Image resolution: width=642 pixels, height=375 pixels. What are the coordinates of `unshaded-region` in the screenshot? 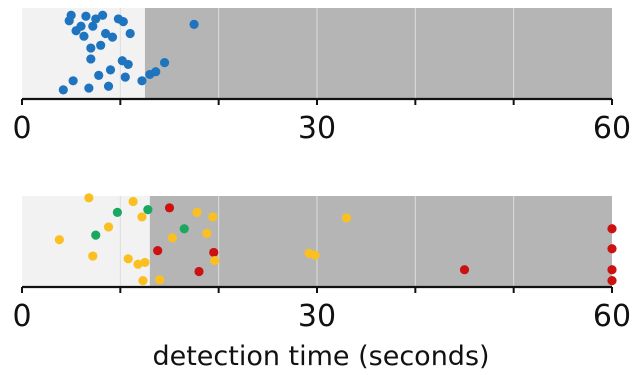 It's located at (86, 241).